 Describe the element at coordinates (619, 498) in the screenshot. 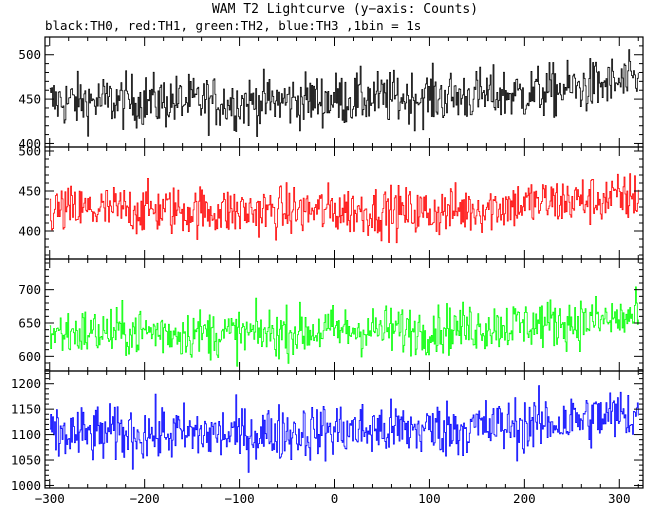

I see `x-tick-label: 300` at that location.